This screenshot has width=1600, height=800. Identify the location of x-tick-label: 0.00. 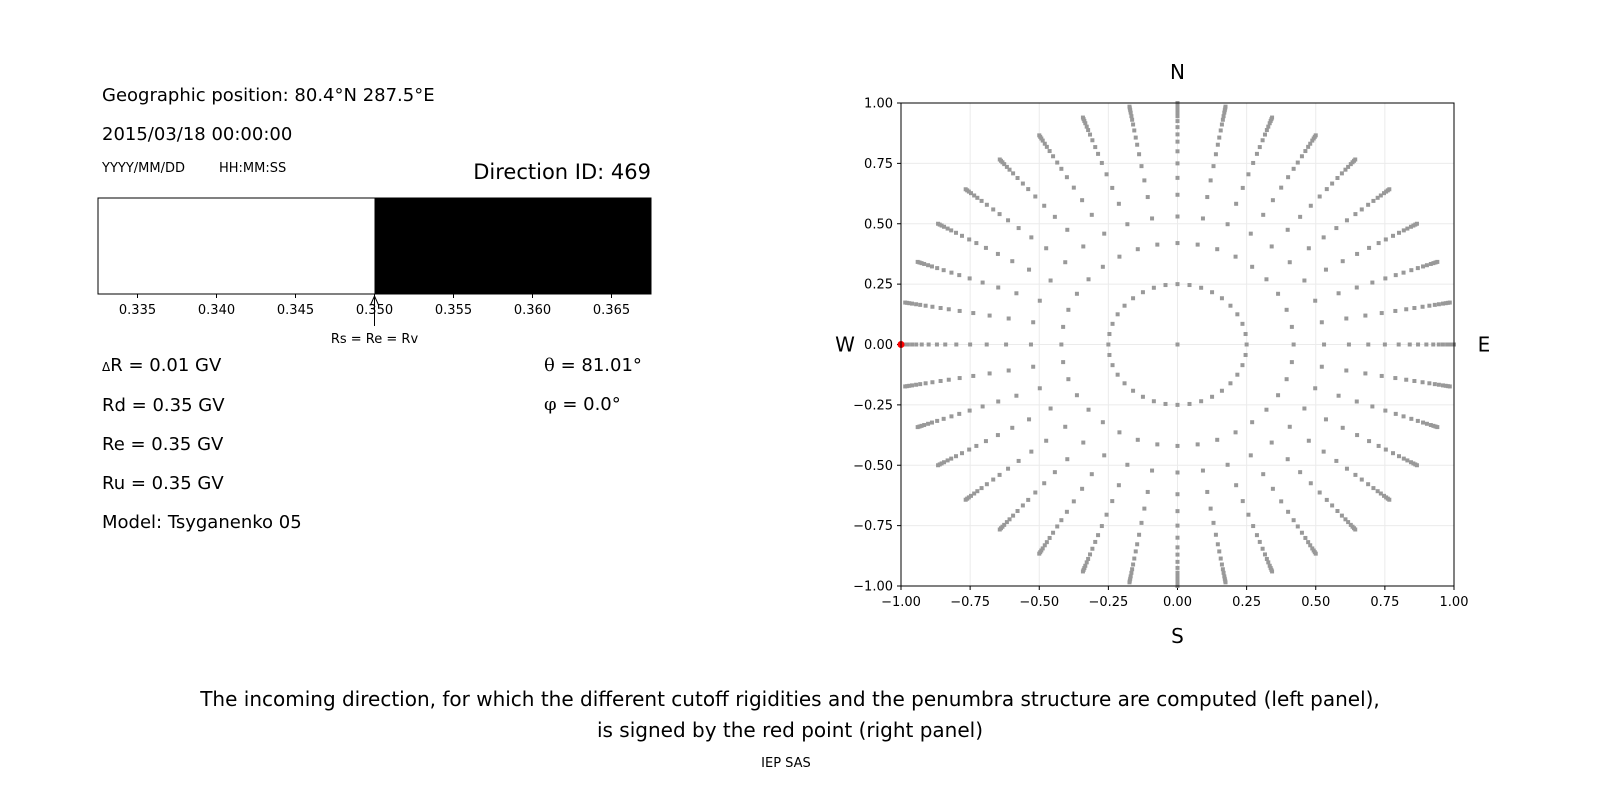
(1177, 602).